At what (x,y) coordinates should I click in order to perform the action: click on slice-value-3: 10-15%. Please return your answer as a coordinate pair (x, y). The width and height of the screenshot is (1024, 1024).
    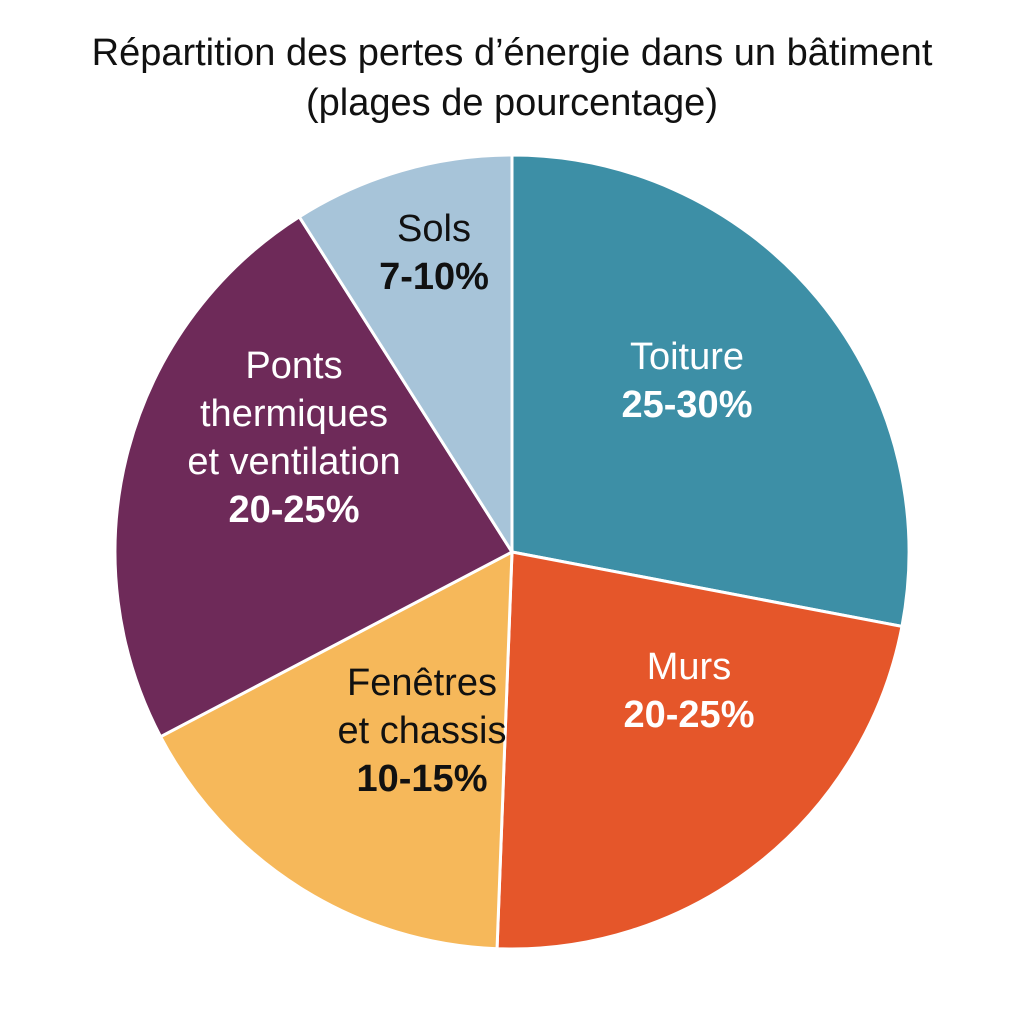
    Looking at the image, I should click on (422, 779).